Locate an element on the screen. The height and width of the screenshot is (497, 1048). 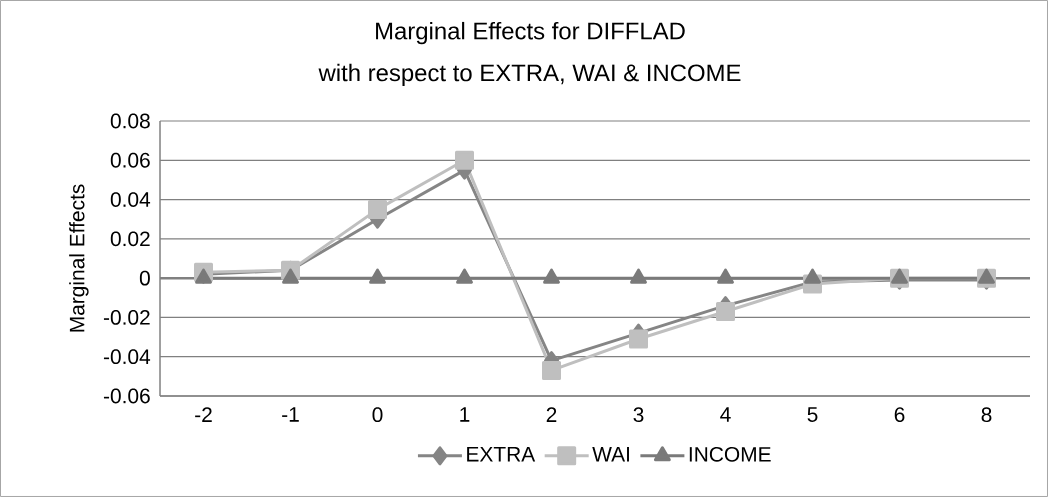
y-tick-label: 0.08 is located at coordinates (130, 121).